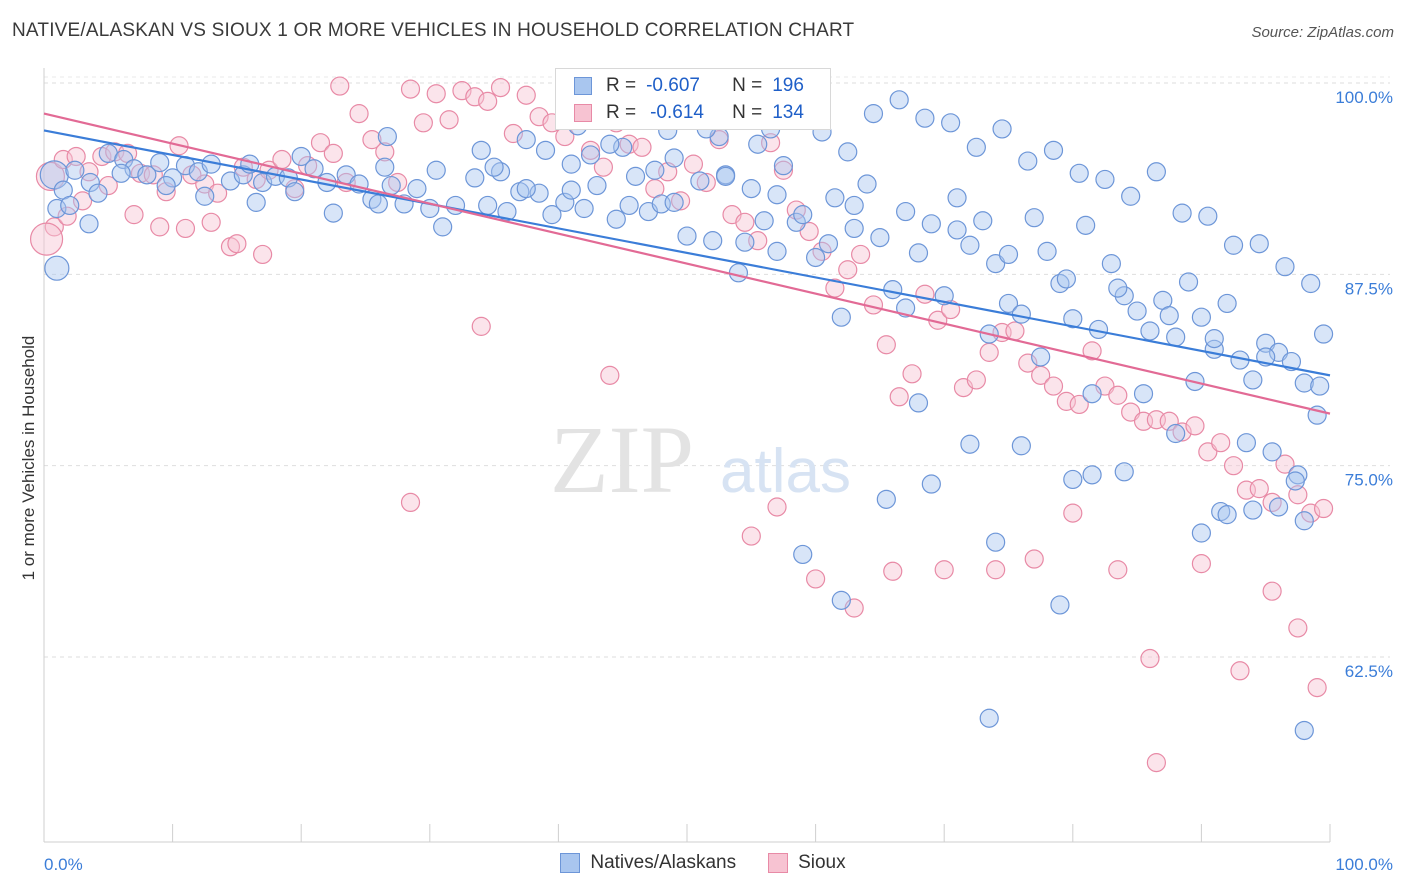 This screenshot has width=1406, height=892. What do you see at coordinates (648, 863) in the screenshot?
I see `legend-item-natives: Natives/Alaskans` at bounding box center [648, 863].